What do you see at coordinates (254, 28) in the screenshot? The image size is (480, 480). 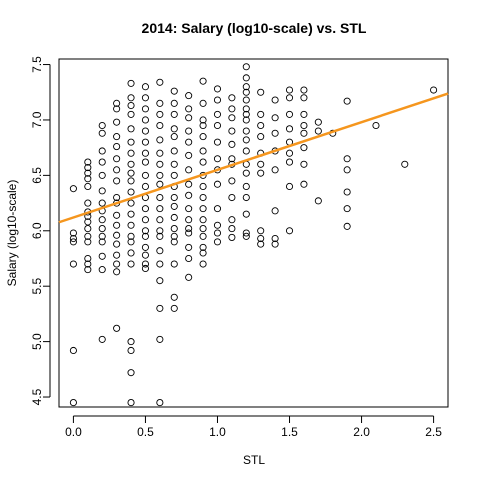 I see `chart-title: 2014: Salary (log10-scale) vs. STL` at bounding box center [254, 28].